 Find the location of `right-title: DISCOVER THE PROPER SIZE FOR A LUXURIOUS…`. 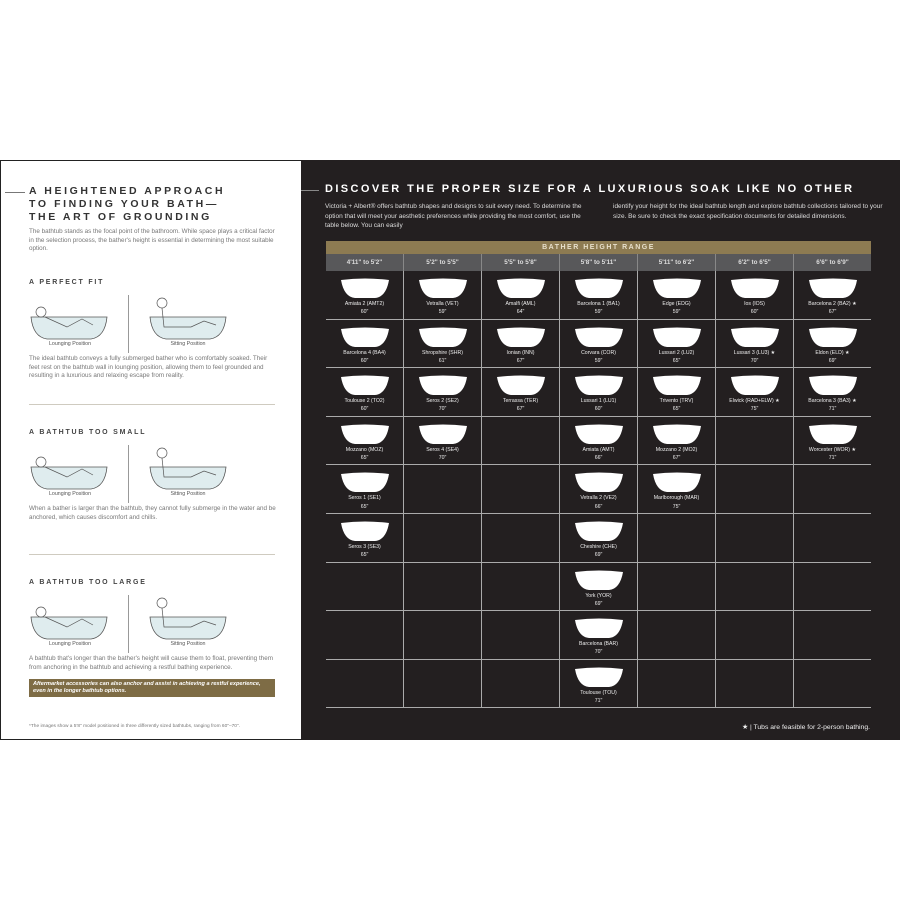

right-title: DISCOVER THE PROPER SIZE FOR A LUXURIOUS… is located at coordinates (590, 189).